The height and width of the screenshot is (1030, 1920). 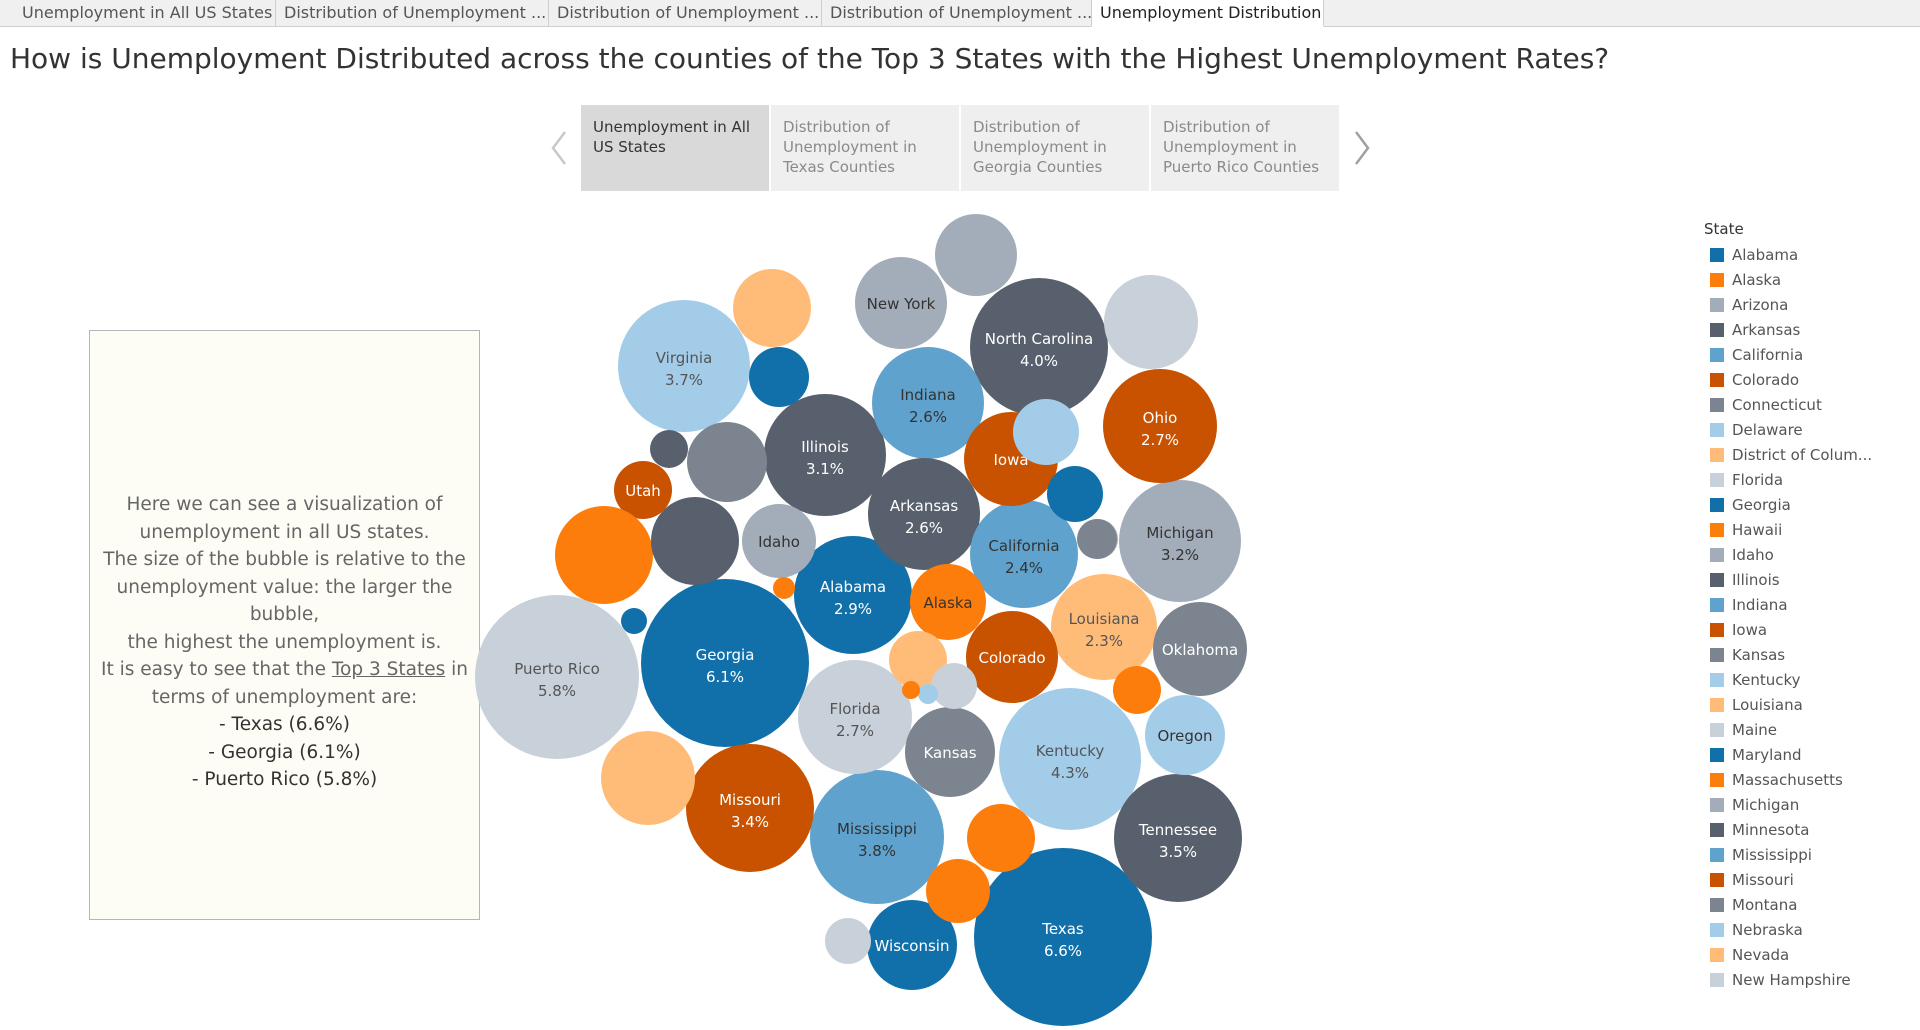 What do you see at coordinates (1809, 706) in the screenshot?
I see `legend-item: Louisiana` at bounding box center [1809, 706].